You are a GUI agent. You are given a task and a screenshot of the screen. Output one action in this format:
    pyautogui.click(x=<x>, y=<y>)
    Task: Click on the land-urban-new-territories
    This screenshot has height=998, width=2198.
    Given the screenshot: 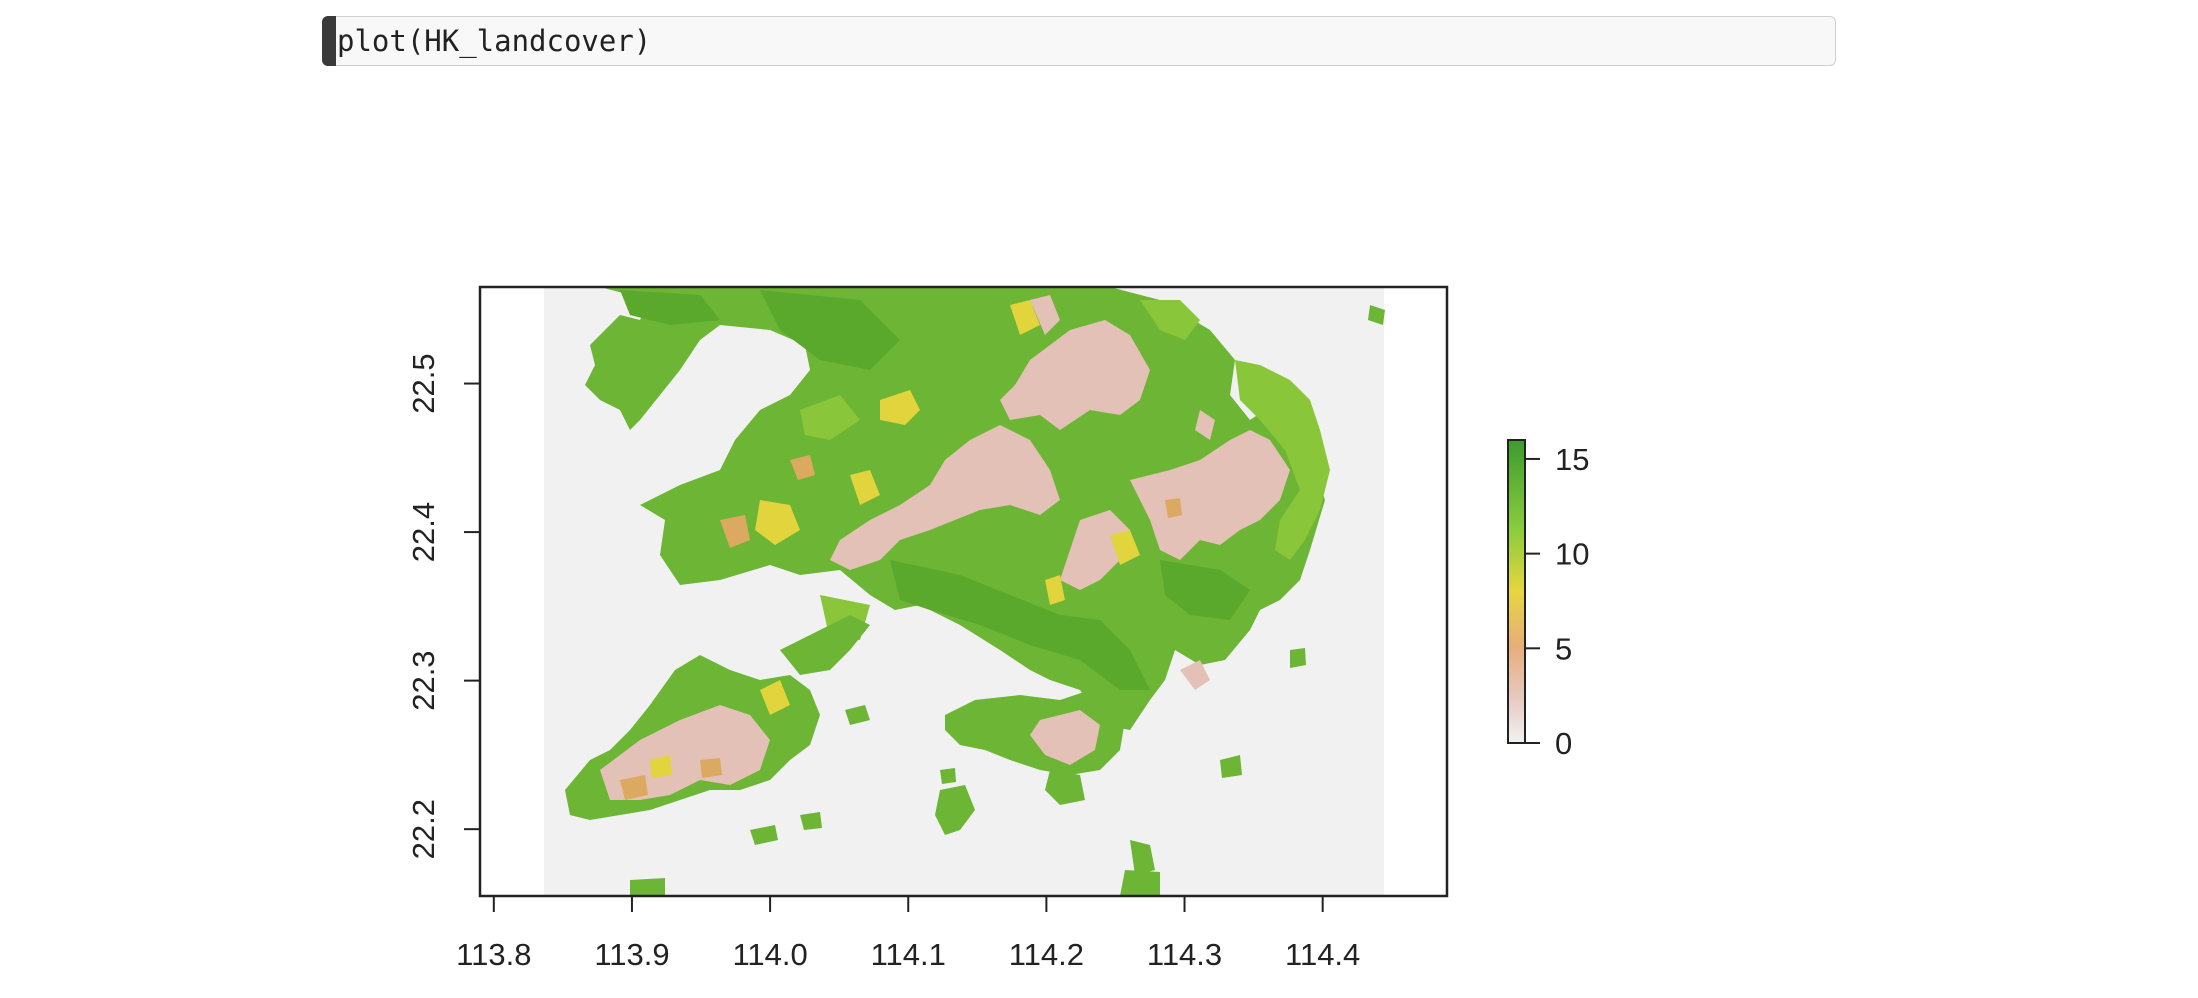 What is the action you would take?
    pyautogui.click(x=1060, y=492)
    